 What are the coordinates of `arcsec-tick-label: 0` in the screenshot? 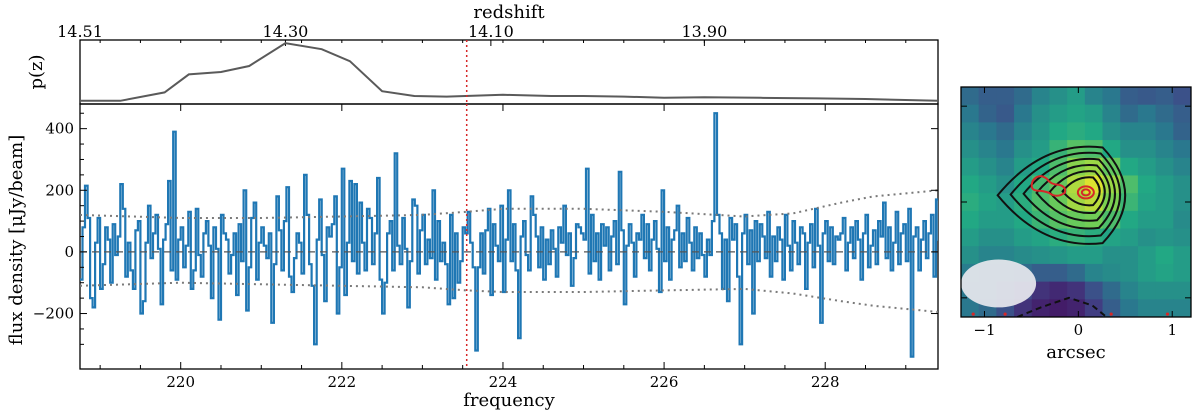 It's located at (1079, 330).